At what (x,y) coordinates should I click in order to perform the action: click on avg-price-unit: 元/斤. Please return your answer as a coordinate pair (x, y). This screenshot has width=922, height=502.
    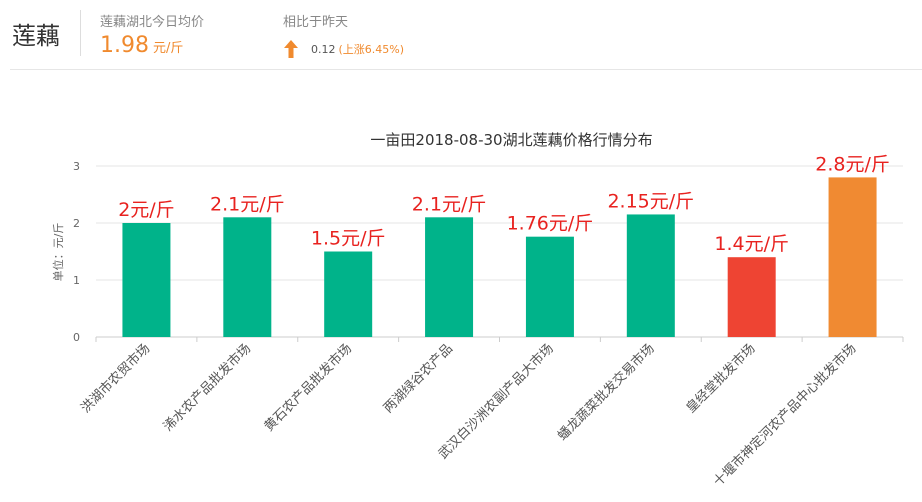
    Looking at the image, I should click on (168, 48).